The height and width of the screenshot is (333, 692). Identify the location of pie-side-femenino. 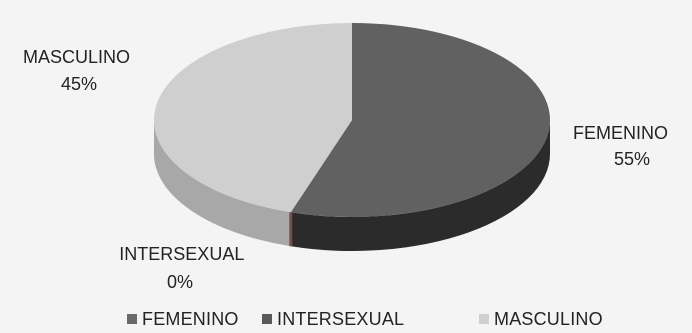
(420, 185).